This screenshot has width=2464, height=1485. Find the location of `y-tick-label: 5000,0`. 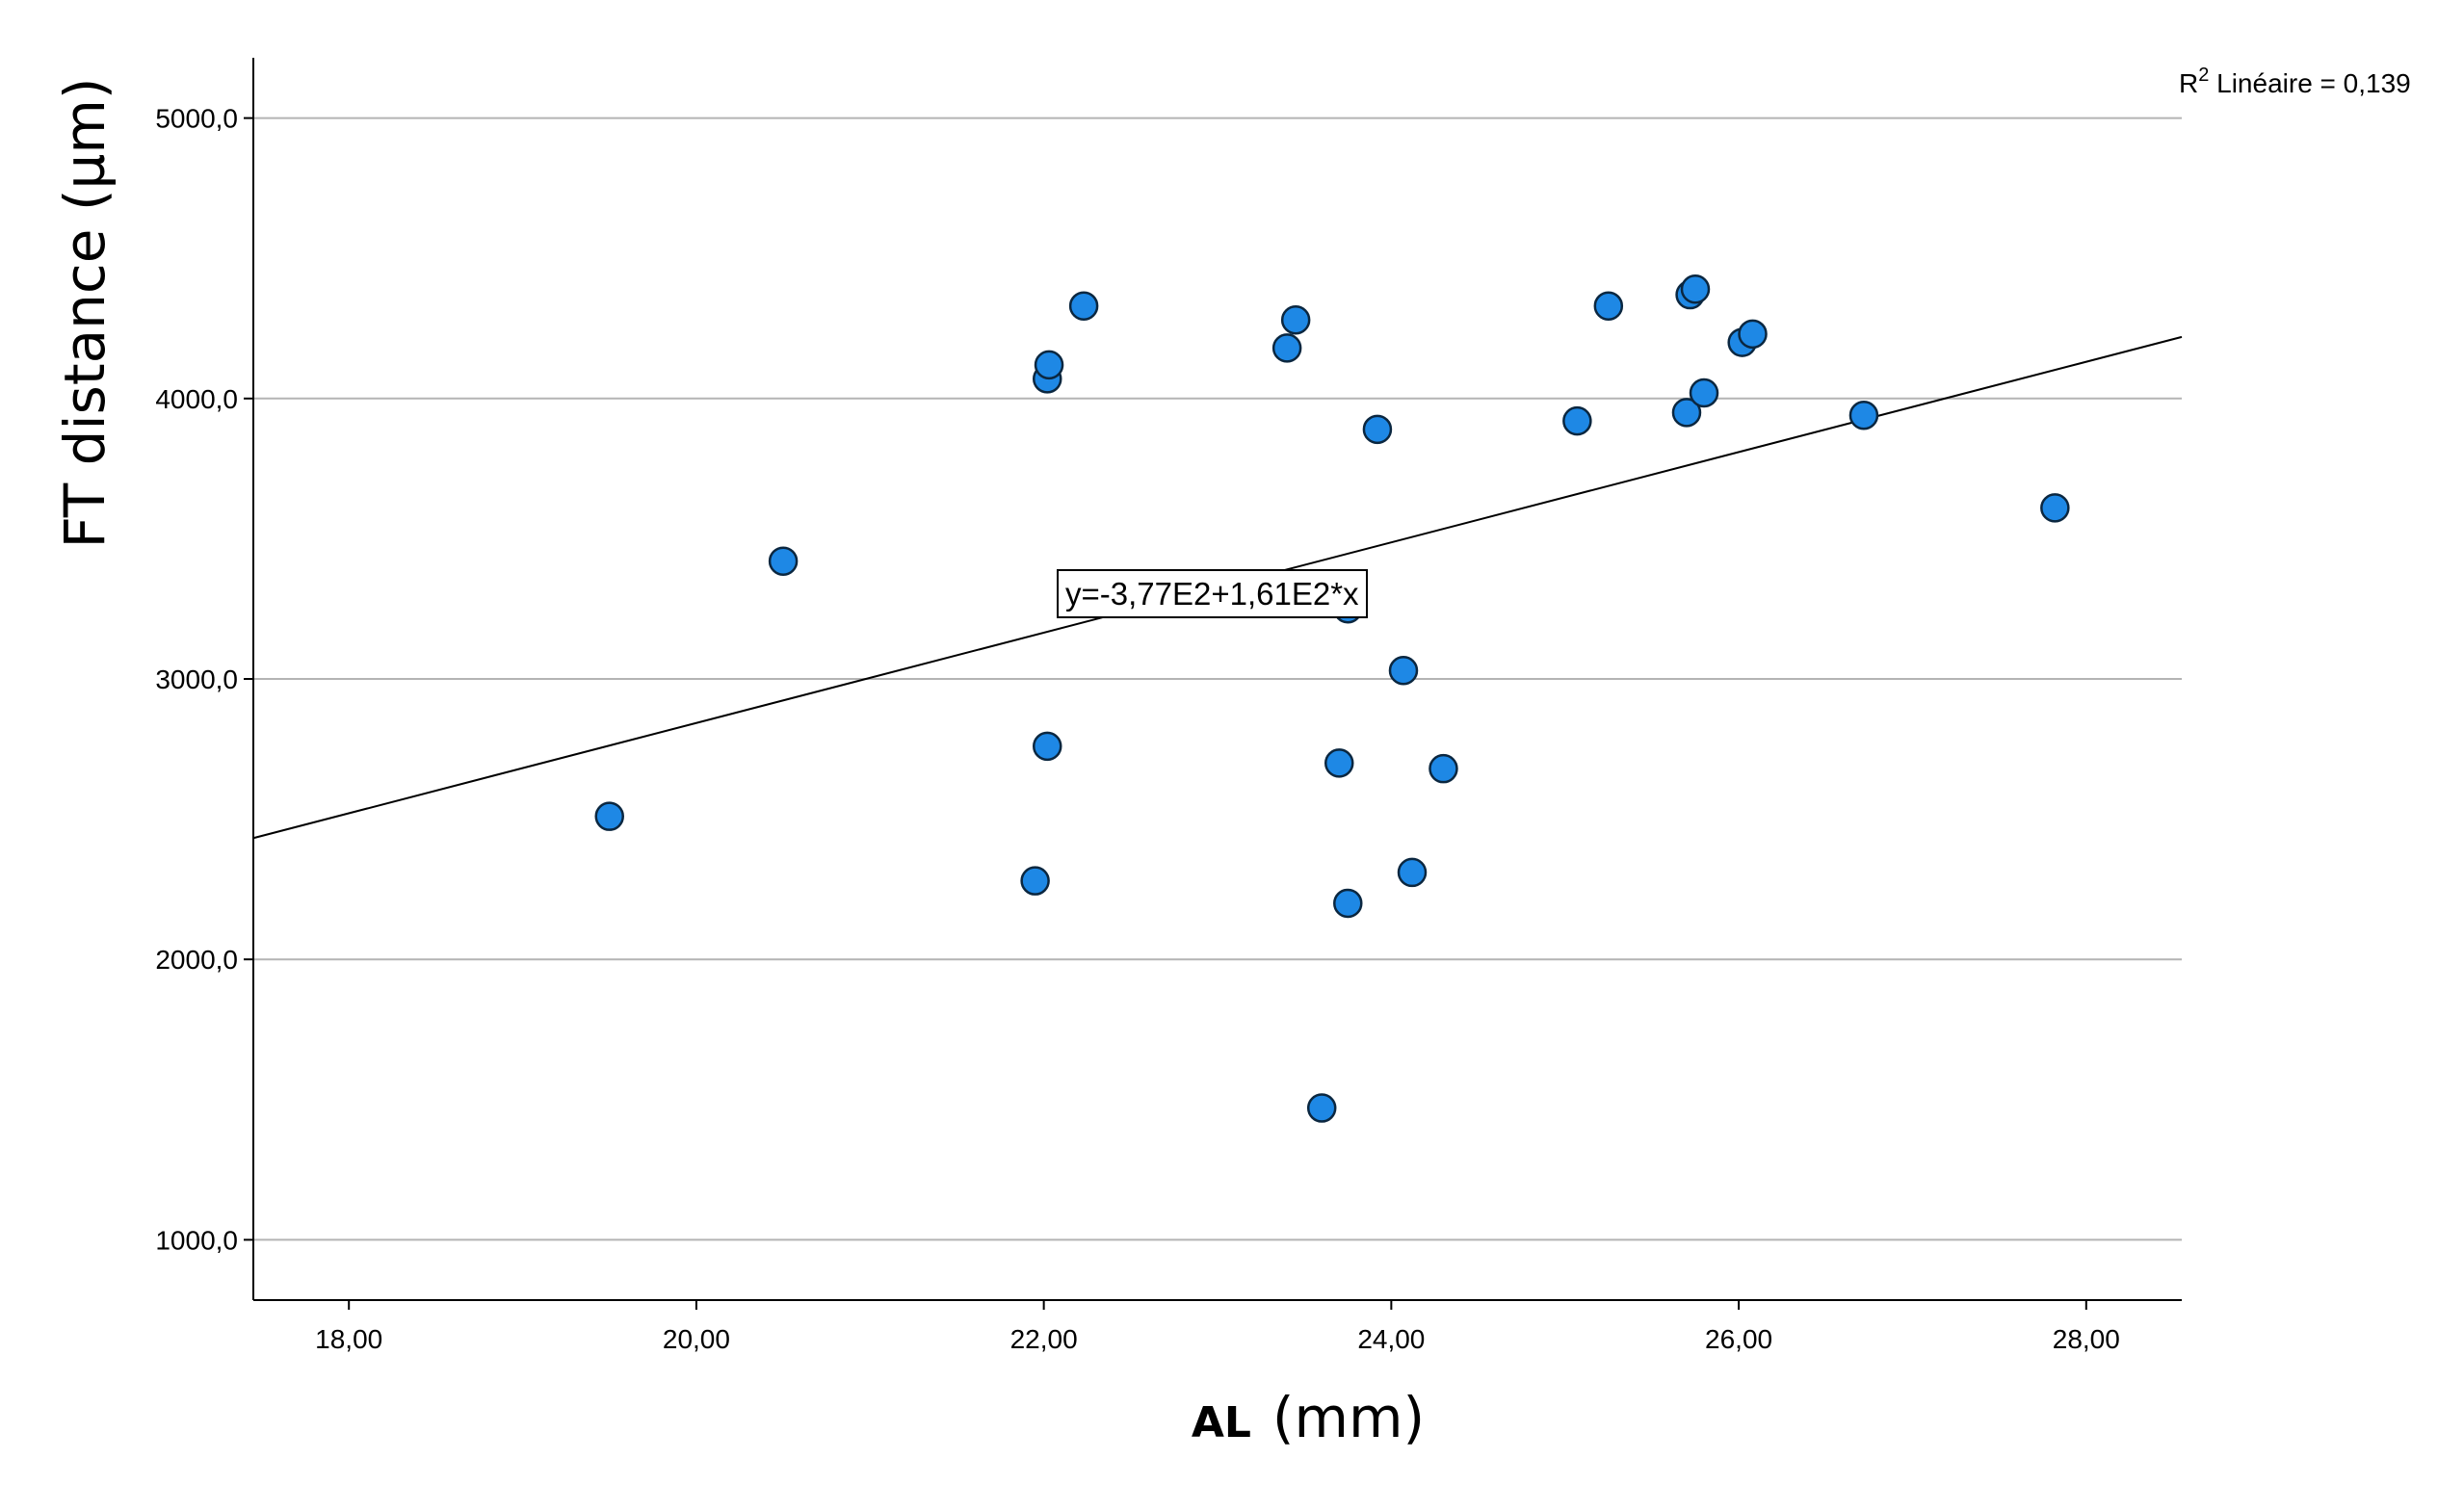

y-tick-label: 5000,0 is located at coordinates (196, 119).